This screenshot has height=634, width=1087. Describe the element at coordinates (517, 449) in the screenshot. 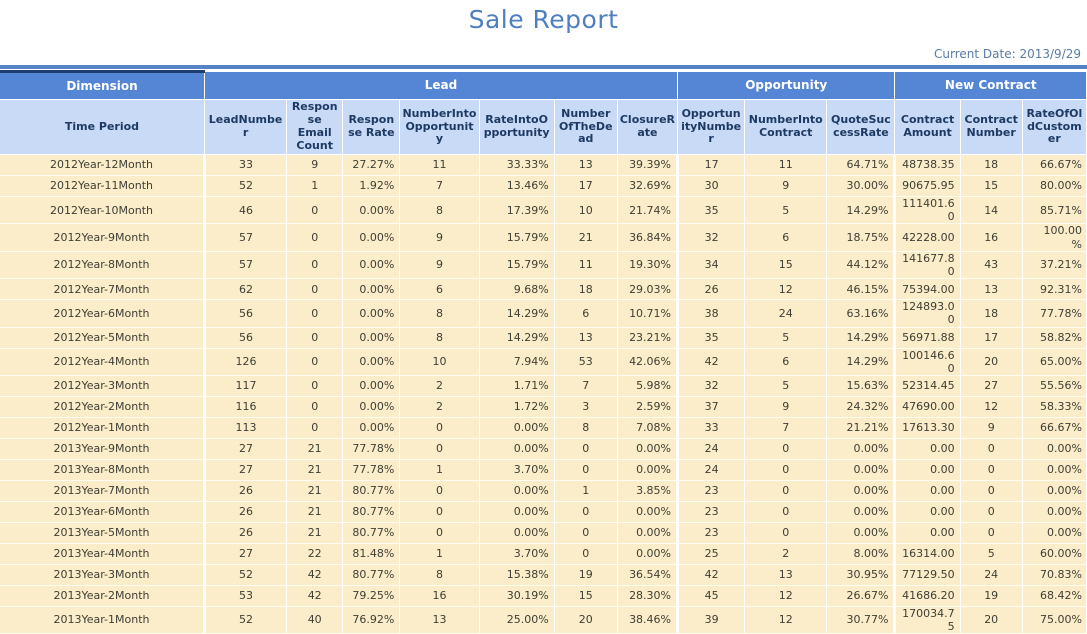

I see `cell-rateintoopportunity: 0.00%` at that location.